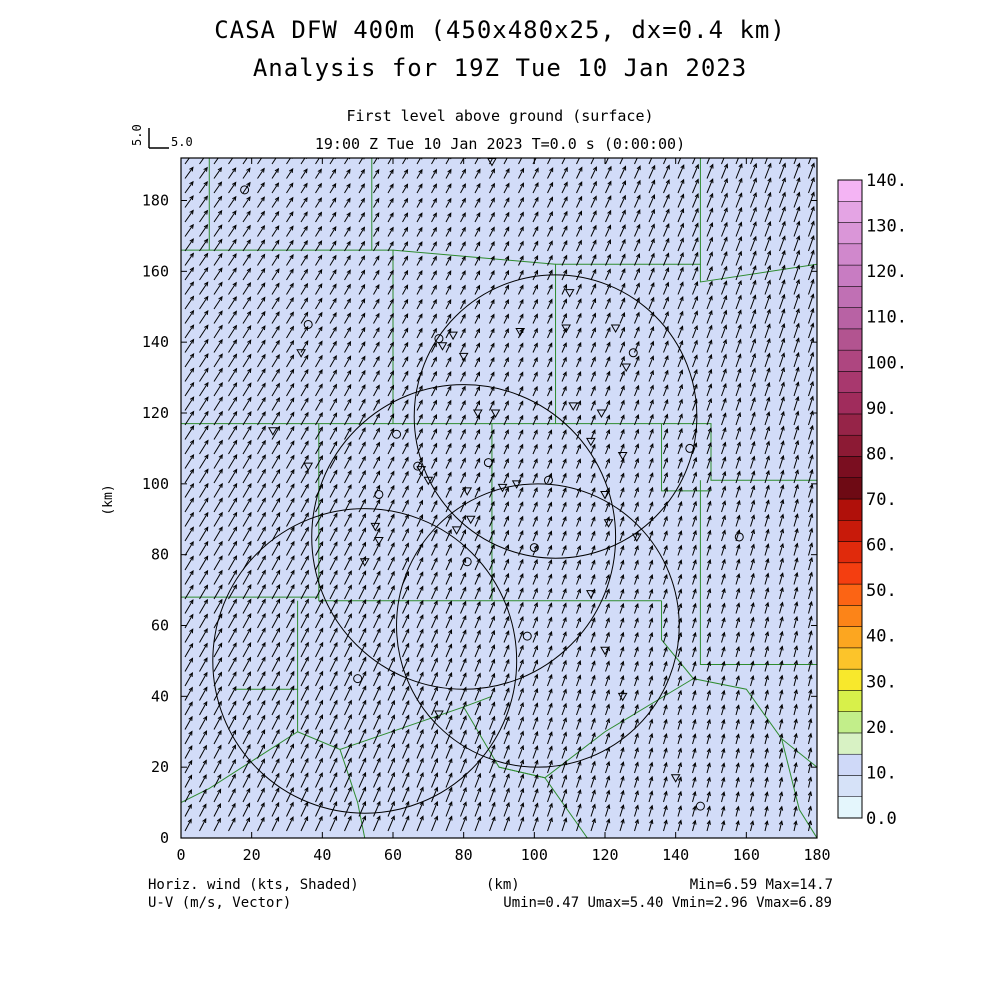 The width and height of the screenshot is (1000, 1000). What do you see at coordinates (700, 806) in the screenshot?
I see `station-circle-marker` at bounding box center [700, 806].